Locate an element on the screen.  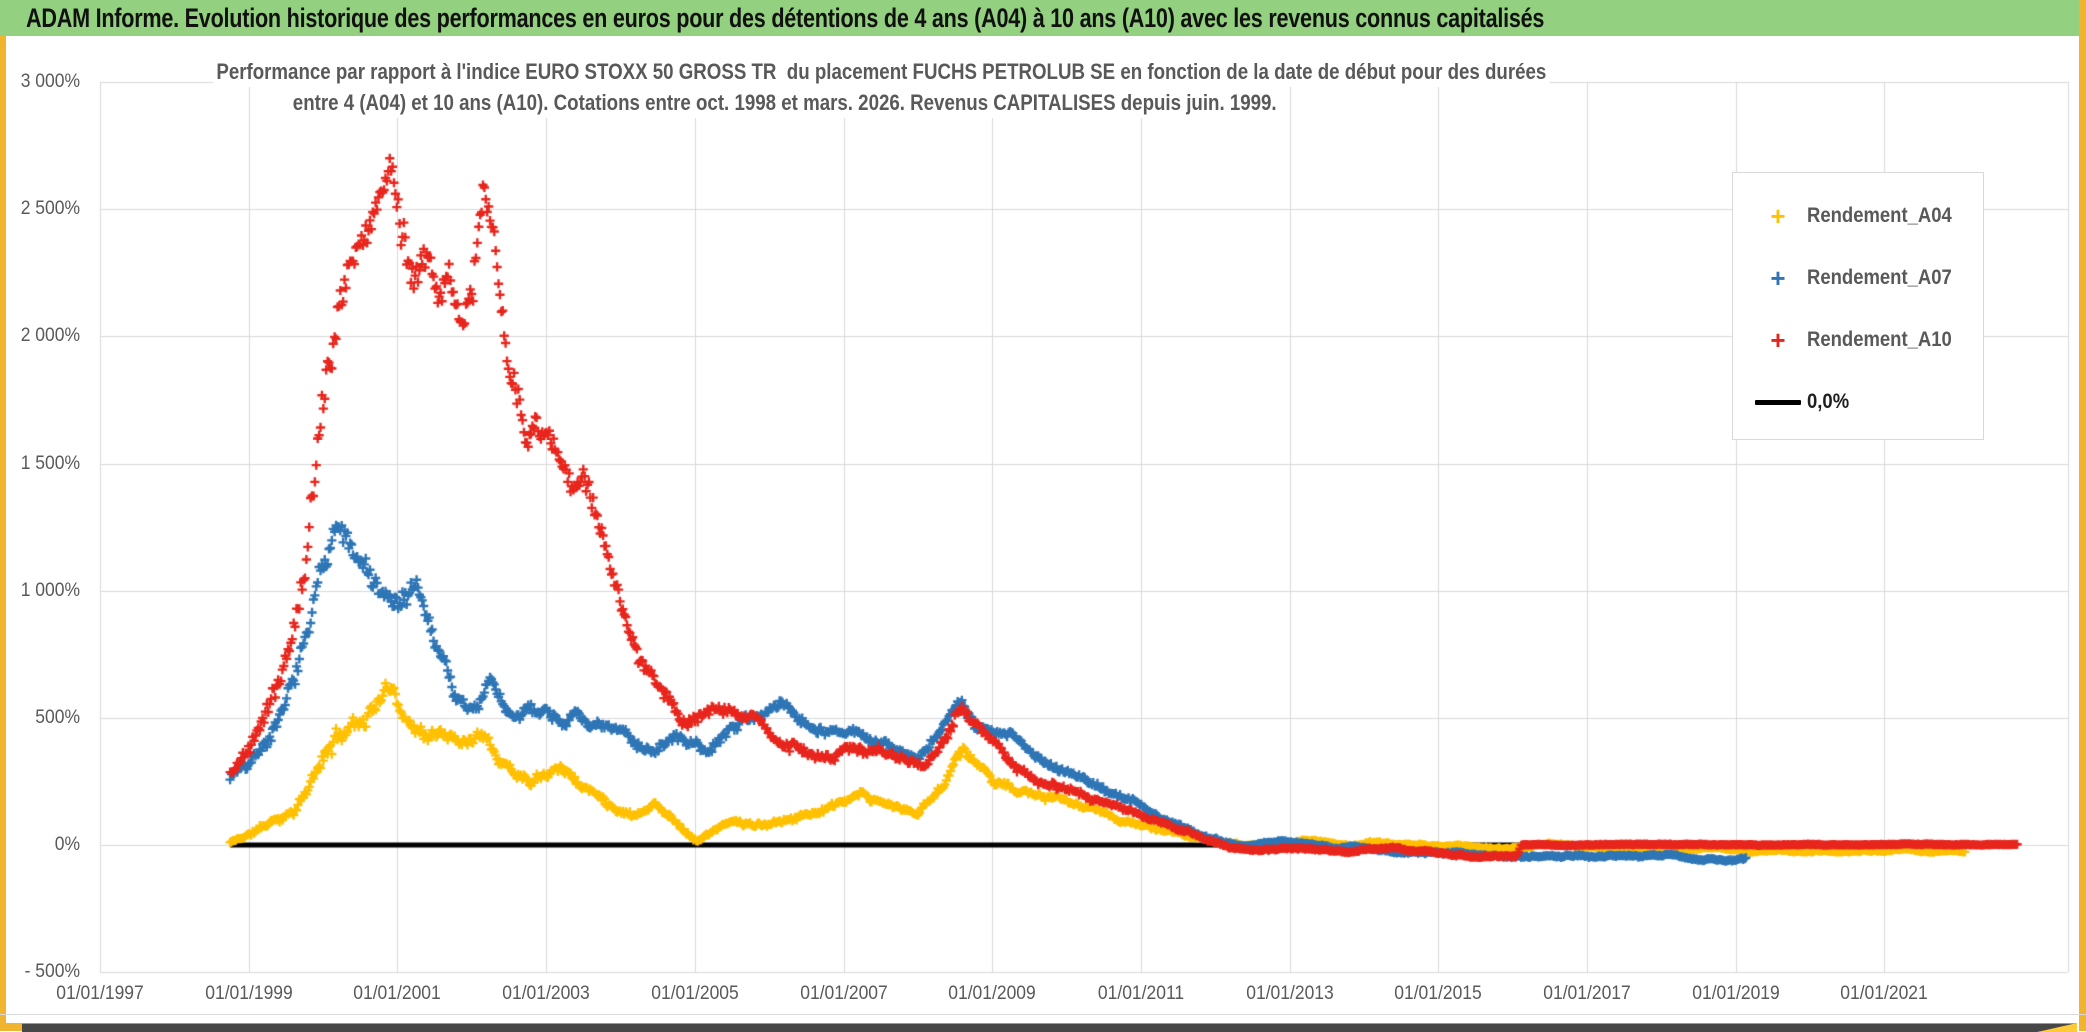
x-tick-label: 01/01/2021 is located at coordinates (1884, 993).